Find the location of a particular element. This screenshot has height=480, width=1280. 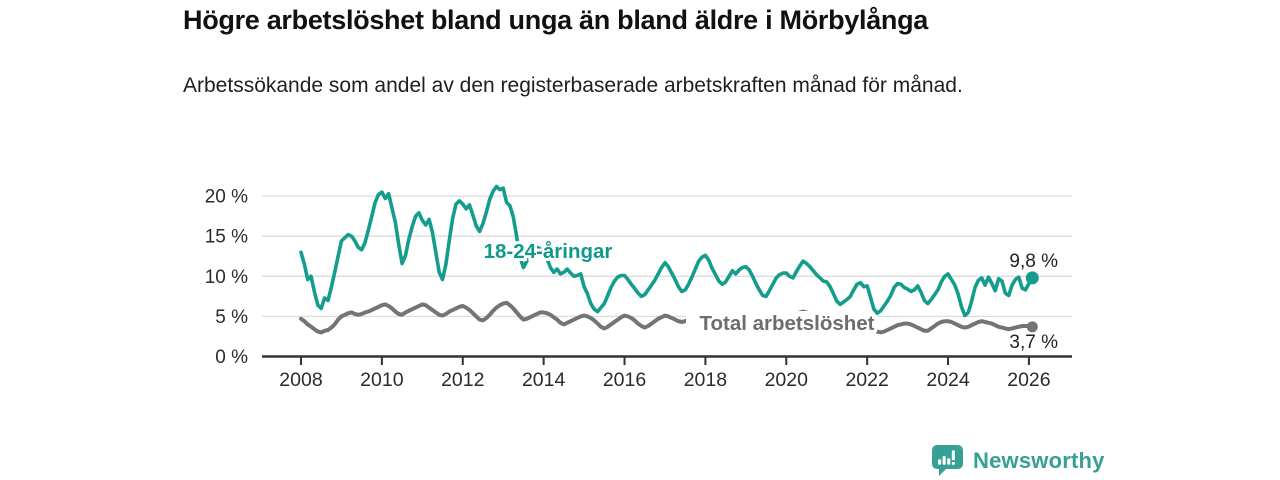

x-tick-label: 2020 is located at coordinates (787, 380).